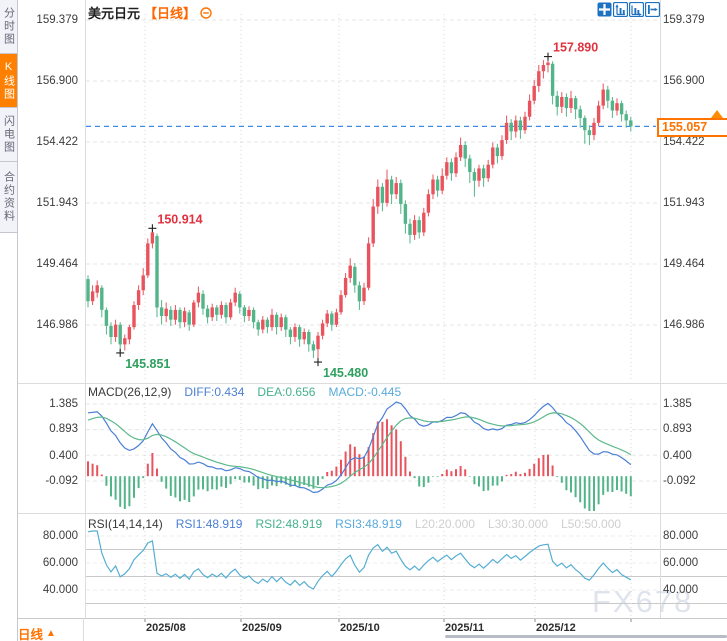  I want to click on horizontal-scrollbar, so click(586, 636).